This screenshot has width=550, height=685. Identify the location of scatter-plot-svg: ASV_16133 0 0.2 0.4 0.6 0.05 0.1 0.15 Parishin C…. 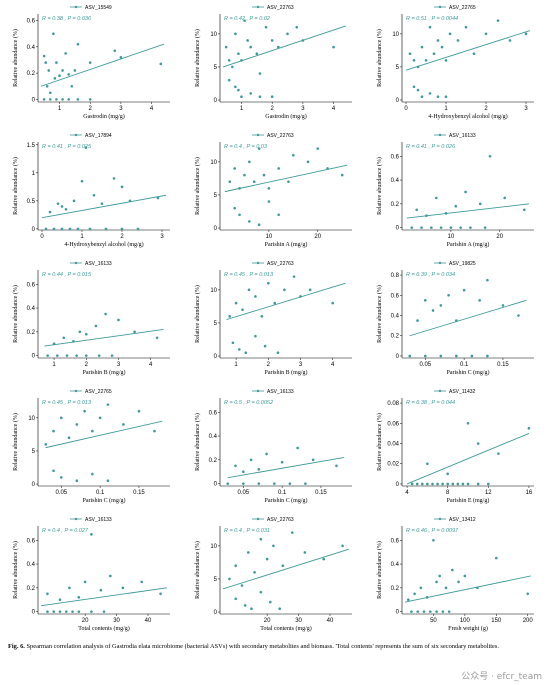
(273, 446).